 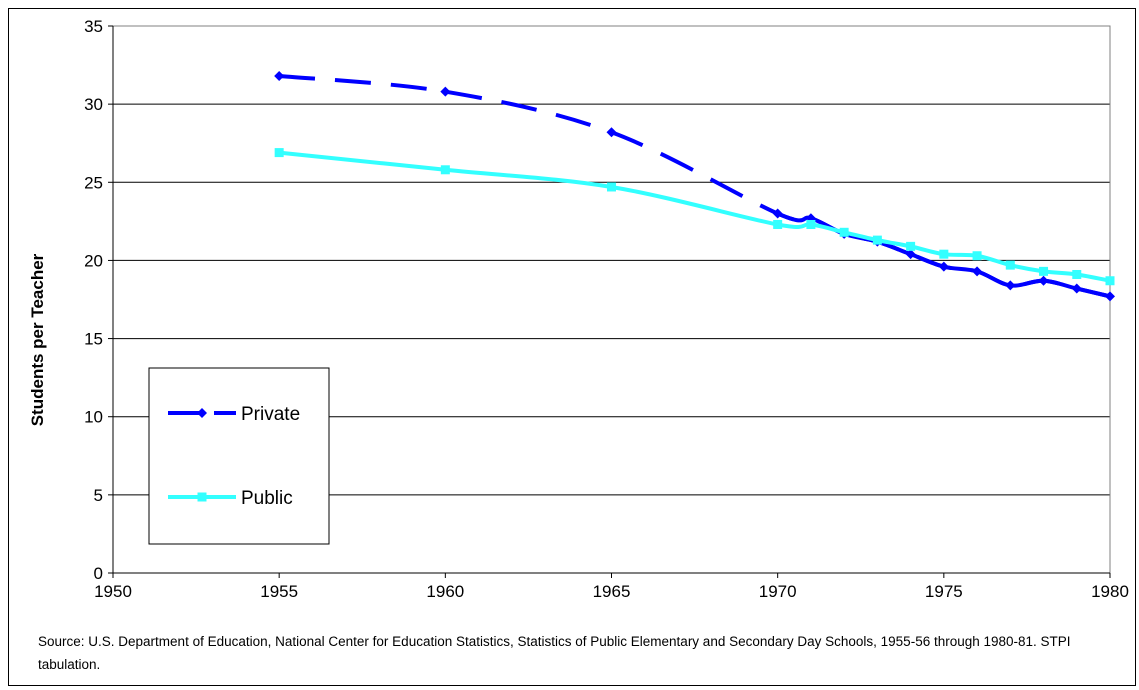 I want to click on y-axis-label: Students per Teacher, so click(x=37, y=339).